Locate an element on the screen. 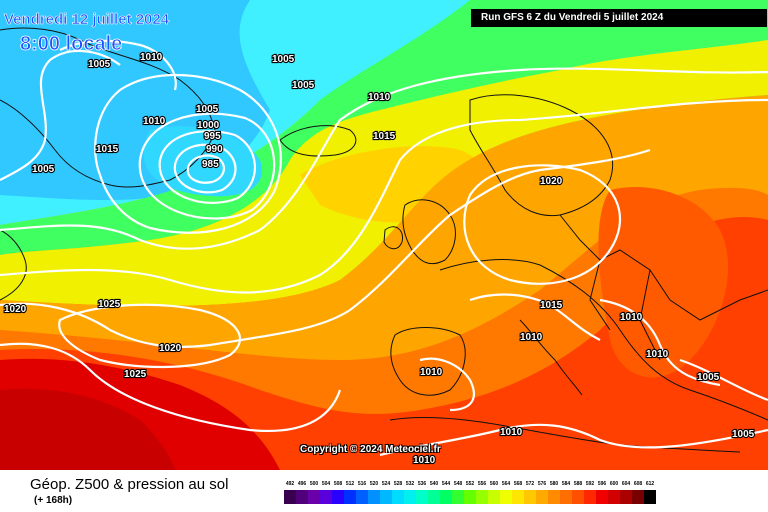 This screenshot has height=512, width=768. isobar-1005-north is located at coordinates (118, 65).